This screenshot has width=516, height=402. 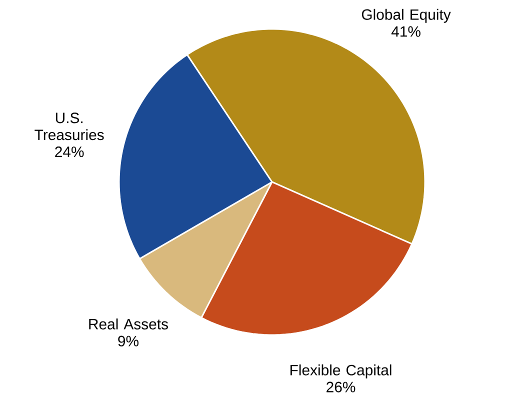 I want to click on slice-label: Real Assets, so click(x=128, y=324).